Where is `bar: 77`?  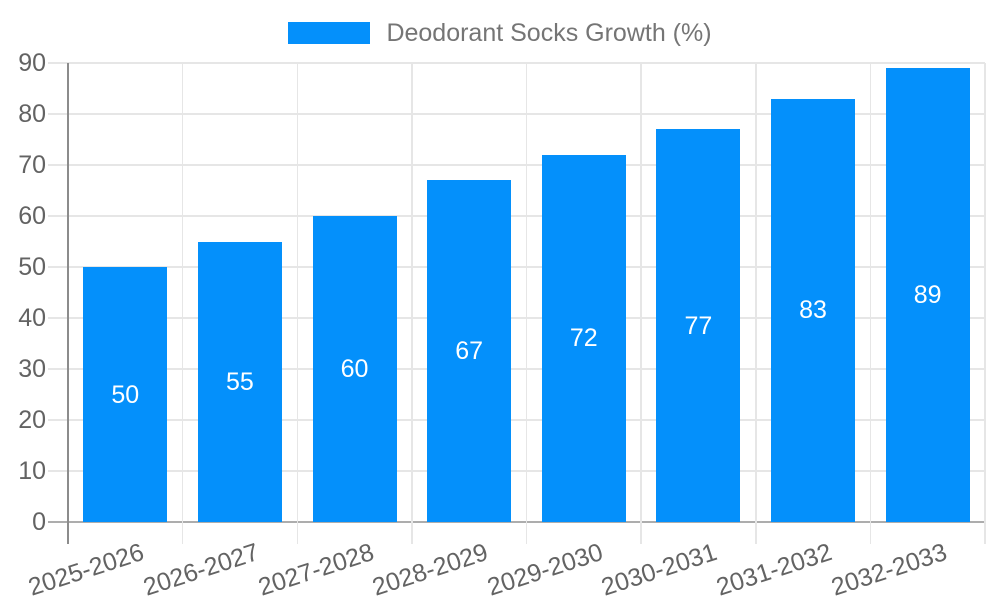 bar: 77 is located at coordinates (698, 325).